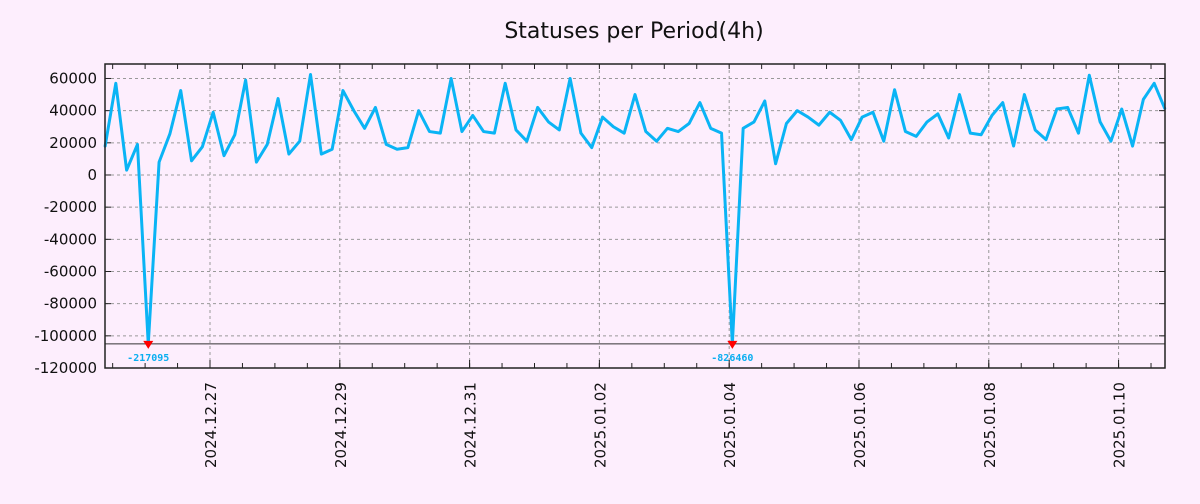  What do you see at coordinates (148, 344) in the screenshot?
I see `clip-marker` at bounding box center [148, 344].